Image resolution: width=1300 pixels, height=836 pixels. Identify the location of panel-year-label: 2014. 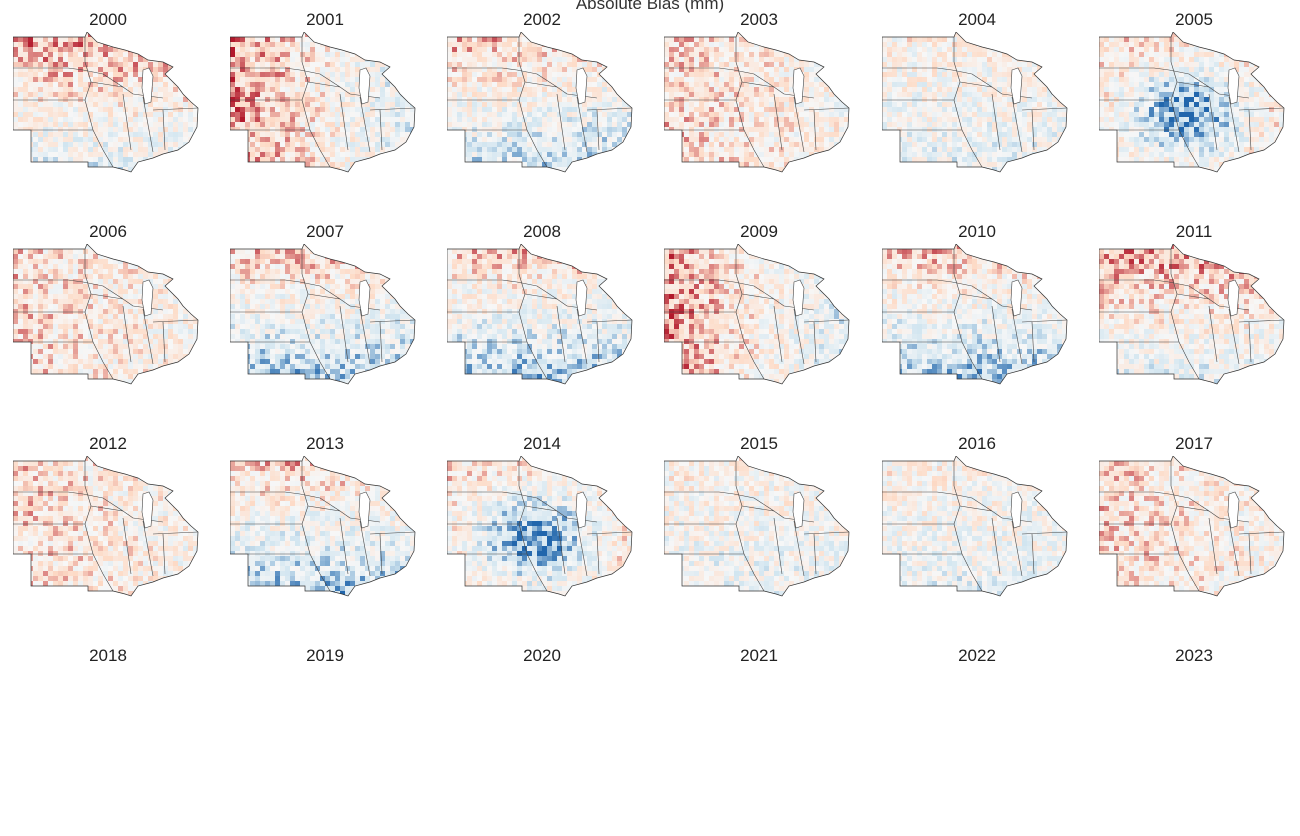
(542, 444).